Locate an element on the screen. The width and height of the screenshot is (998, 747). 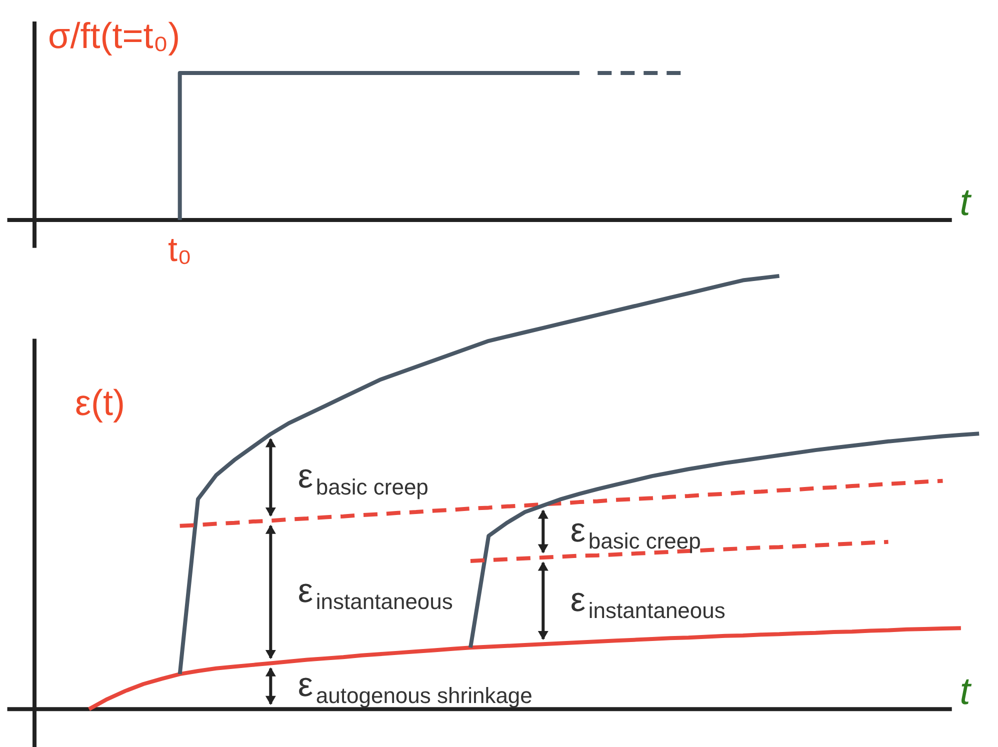
y-axis-title: σ/ft(t=t₀) is located at coordinates (114, 35).